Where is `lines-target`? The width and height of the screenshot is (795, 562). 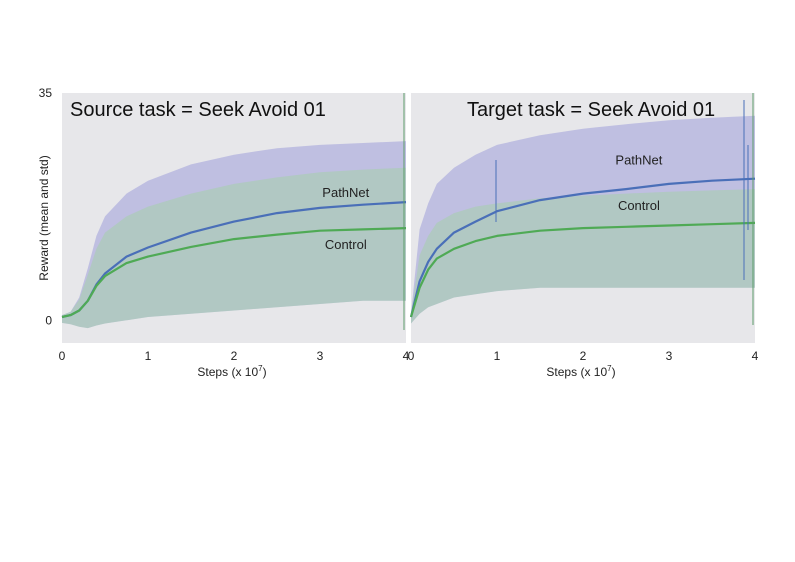
lines-target is located at coordinates (582, 247).